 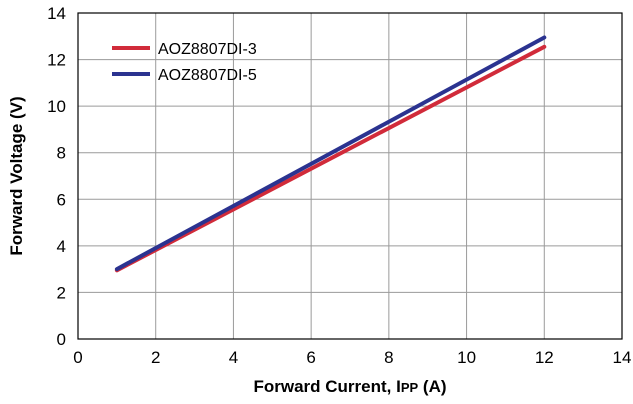 What do you see at coordinates (77, 357) in the screenshot?
I see `x-tick-label-0: 0` at bounding box center [77, 357].